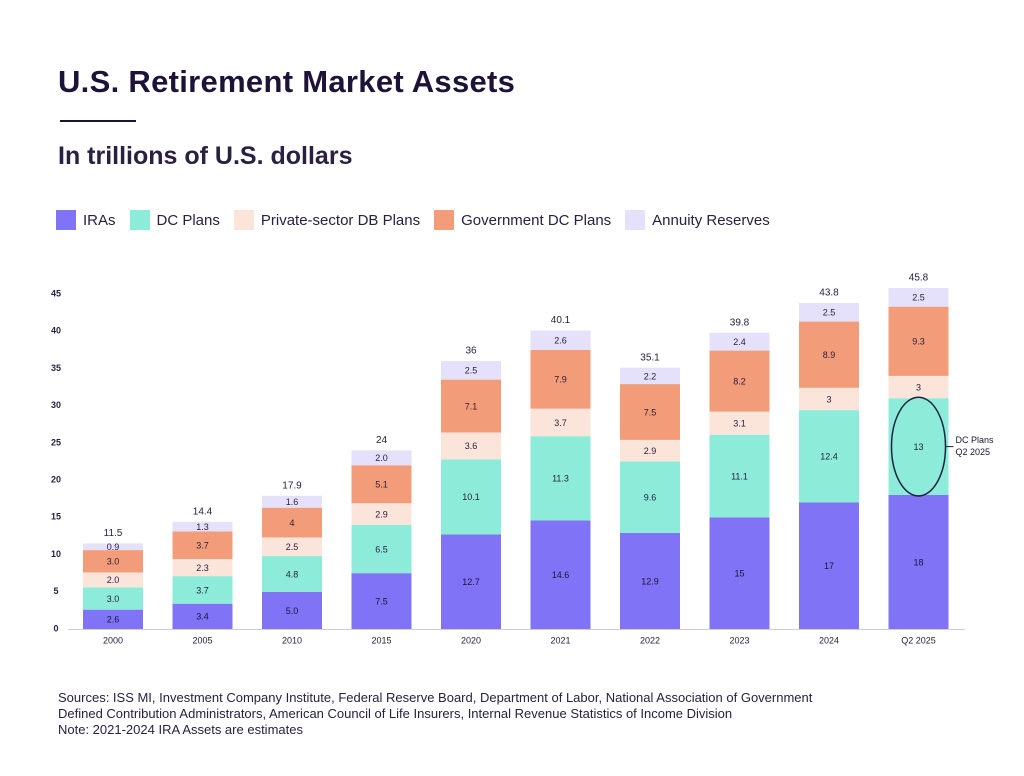 The image size is (1024, 776). Describe the element at coordinates (113, 533) in the screenshot. I see `total-label-2000: 11.5` at that location.